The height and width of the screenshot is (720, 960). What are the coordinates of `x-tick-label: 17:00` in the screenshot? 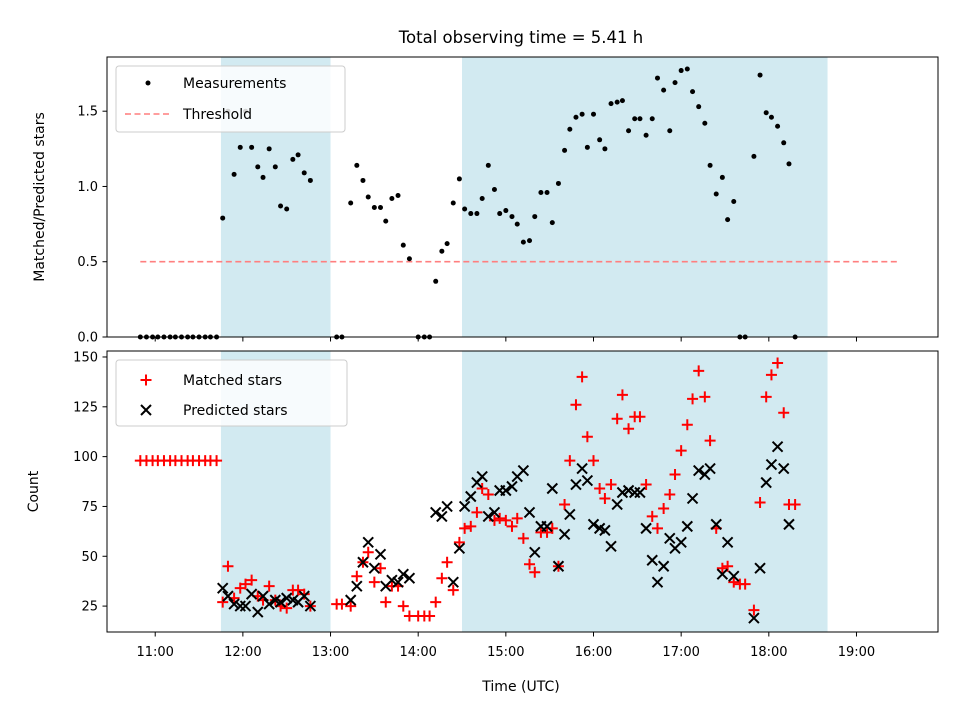 It's located at (680, 652).